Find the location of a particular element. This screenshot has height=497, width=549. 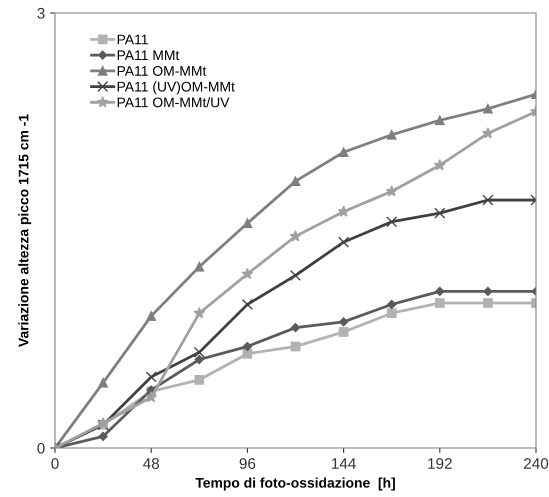

x-tick-label: 0 is located at coordinates (55, 463).